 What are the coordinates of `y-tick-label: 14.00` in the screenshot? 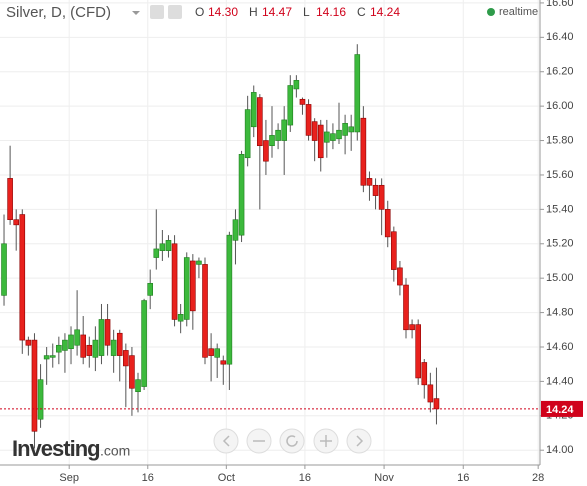 It's located at (560, 450).